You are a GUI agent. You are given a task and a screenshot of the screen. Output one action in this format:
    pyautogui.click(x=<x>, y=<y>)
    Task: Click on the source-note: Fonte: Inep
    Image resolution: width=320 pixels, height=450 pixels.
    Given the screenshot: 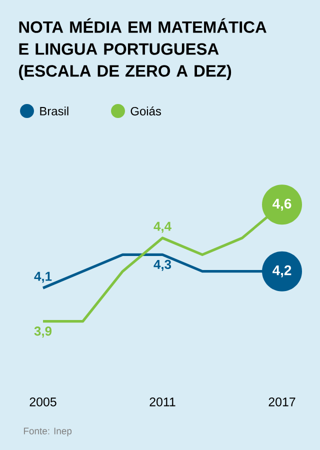 What is the action you would take?
    pyautogui.click(x=48, y=432)
    